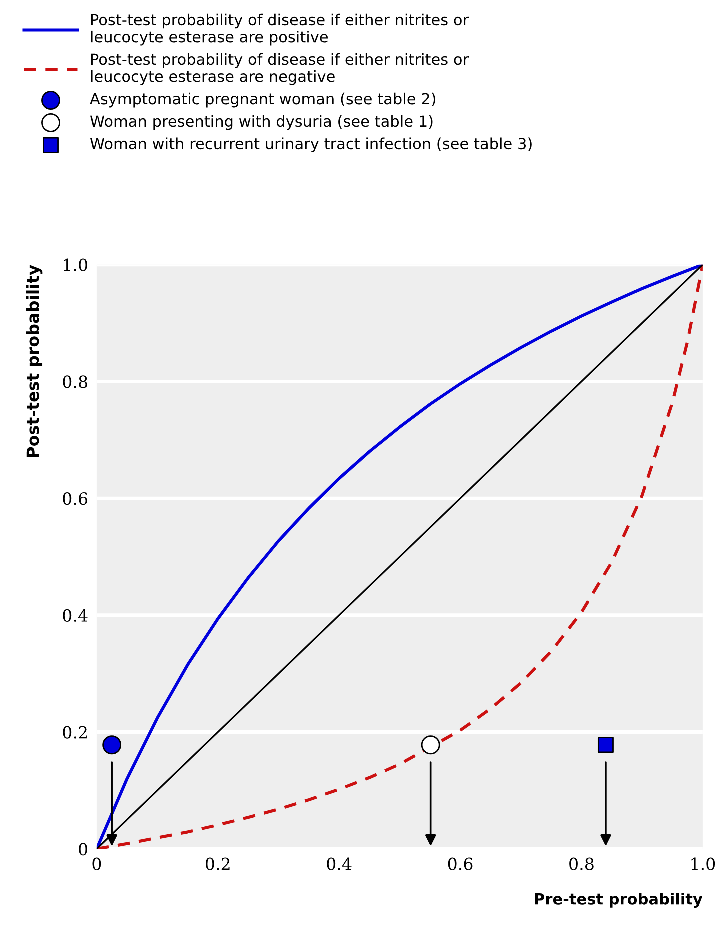 This screenshot has width=718, height=926. Describe the element at coordinates (75, 732) in the screenshot. I see `y-tick-label: 0.2` at that location.